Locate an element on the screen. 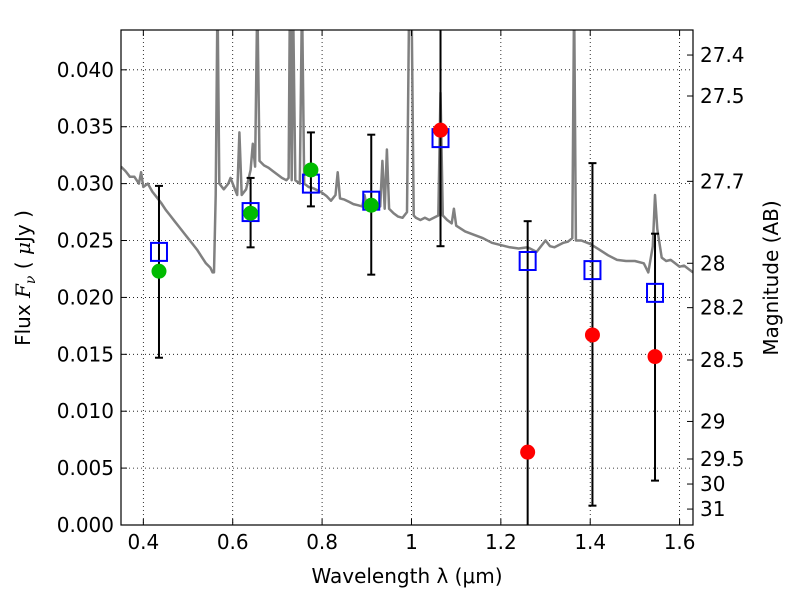  y-axis-title-post: Jy ) is located at coordinates (23, 227).